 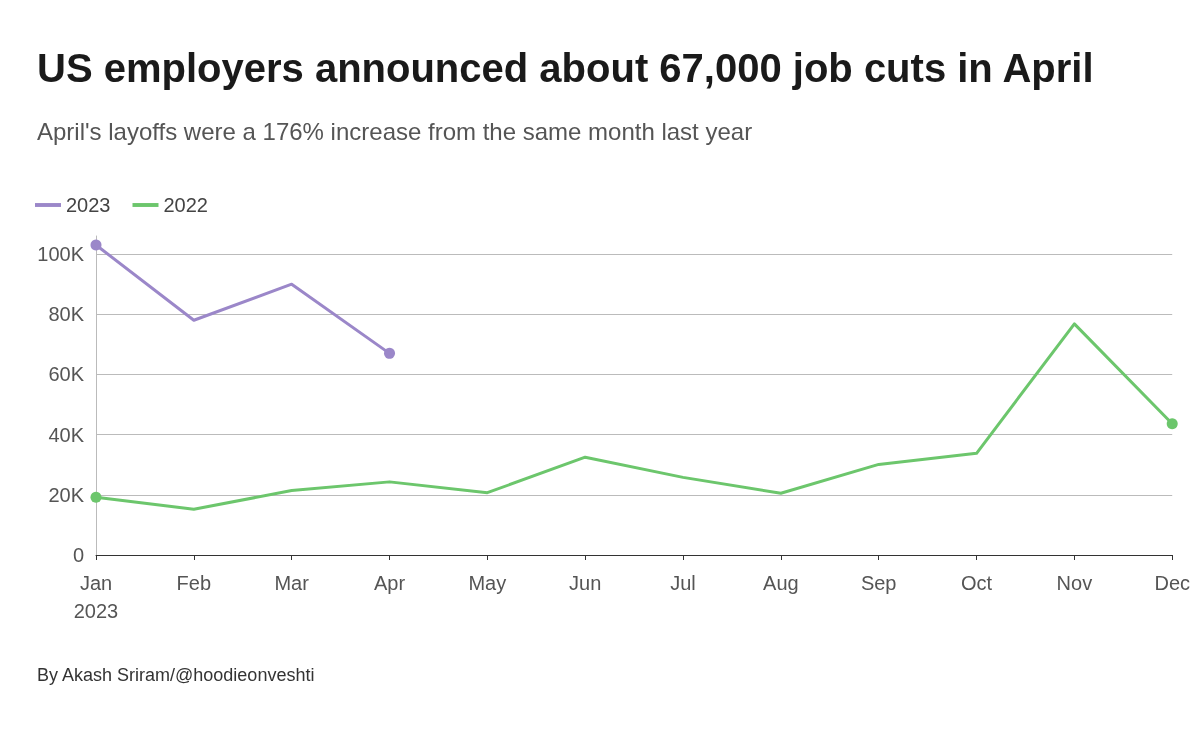 What do you see at coordinates (1172, 583) in the screenshot?
I see `x-tick-label: Dec` at bounding box center [1172, 583].